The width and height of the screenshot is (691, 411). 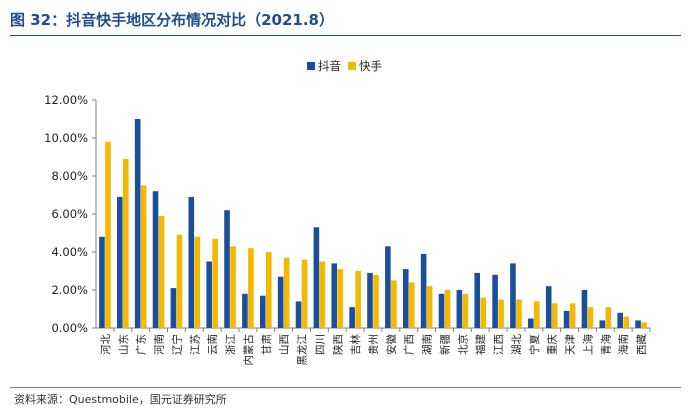 What do you see at coordinates (302, 350) in the screenshot?
I see `x-tick-label: 黑龙江` at bounding box center [302, 350].